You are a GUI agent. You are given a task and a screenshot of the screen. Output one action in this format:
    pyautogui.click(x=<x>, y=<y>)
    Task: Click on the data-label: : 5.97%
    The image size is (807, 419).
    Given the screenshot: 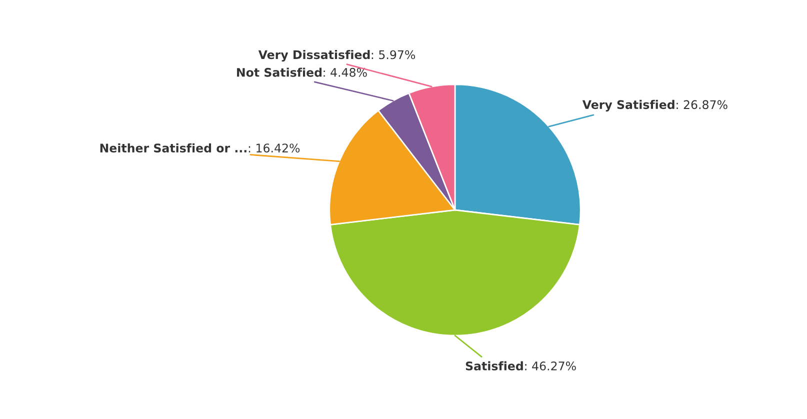 What is the action you would take?
    pyautogui.click(x=394, y=55)
    